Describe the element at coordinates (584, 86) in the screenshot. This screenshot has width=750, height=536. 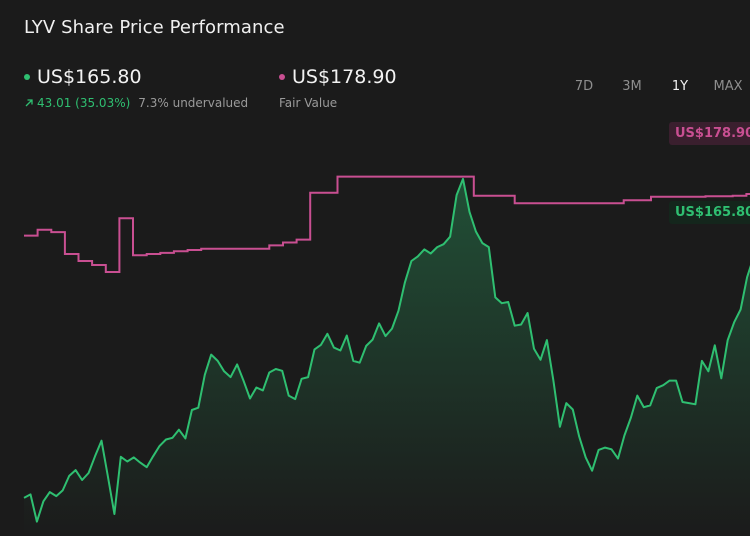
I see `tab-7d: 7D` at that location.